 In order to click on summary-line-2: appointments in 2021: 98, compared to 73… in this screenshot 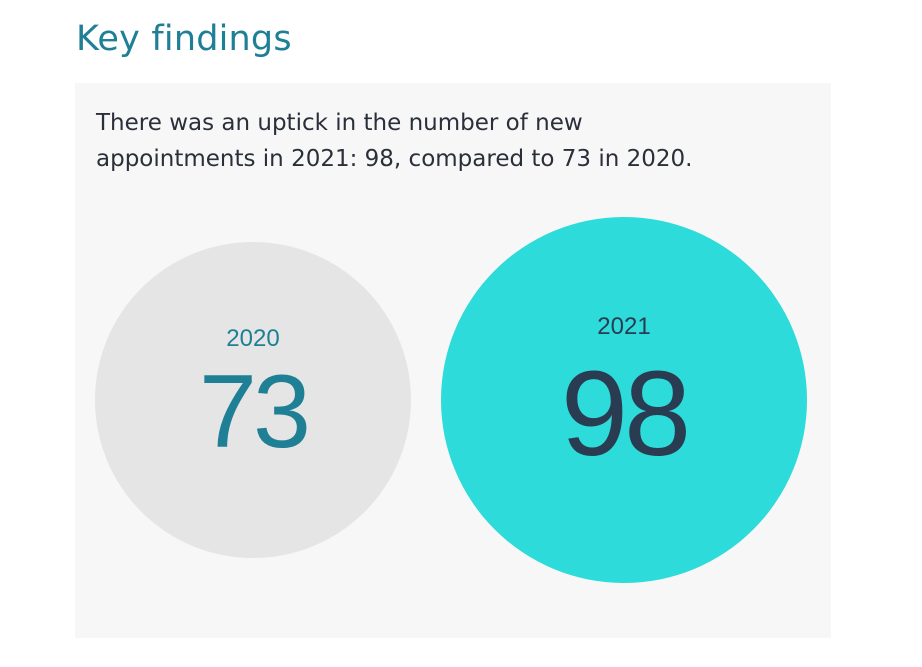, I will do `click(394, 159)`.